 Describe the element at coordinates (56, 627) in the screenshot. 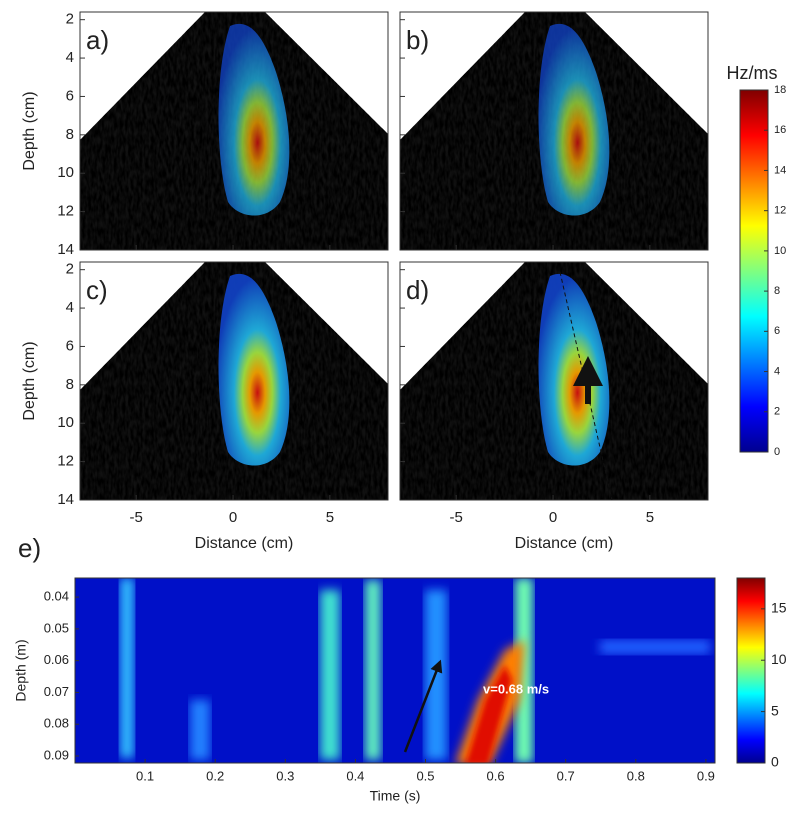

I see `y-tick-label: 0.05` at that location.